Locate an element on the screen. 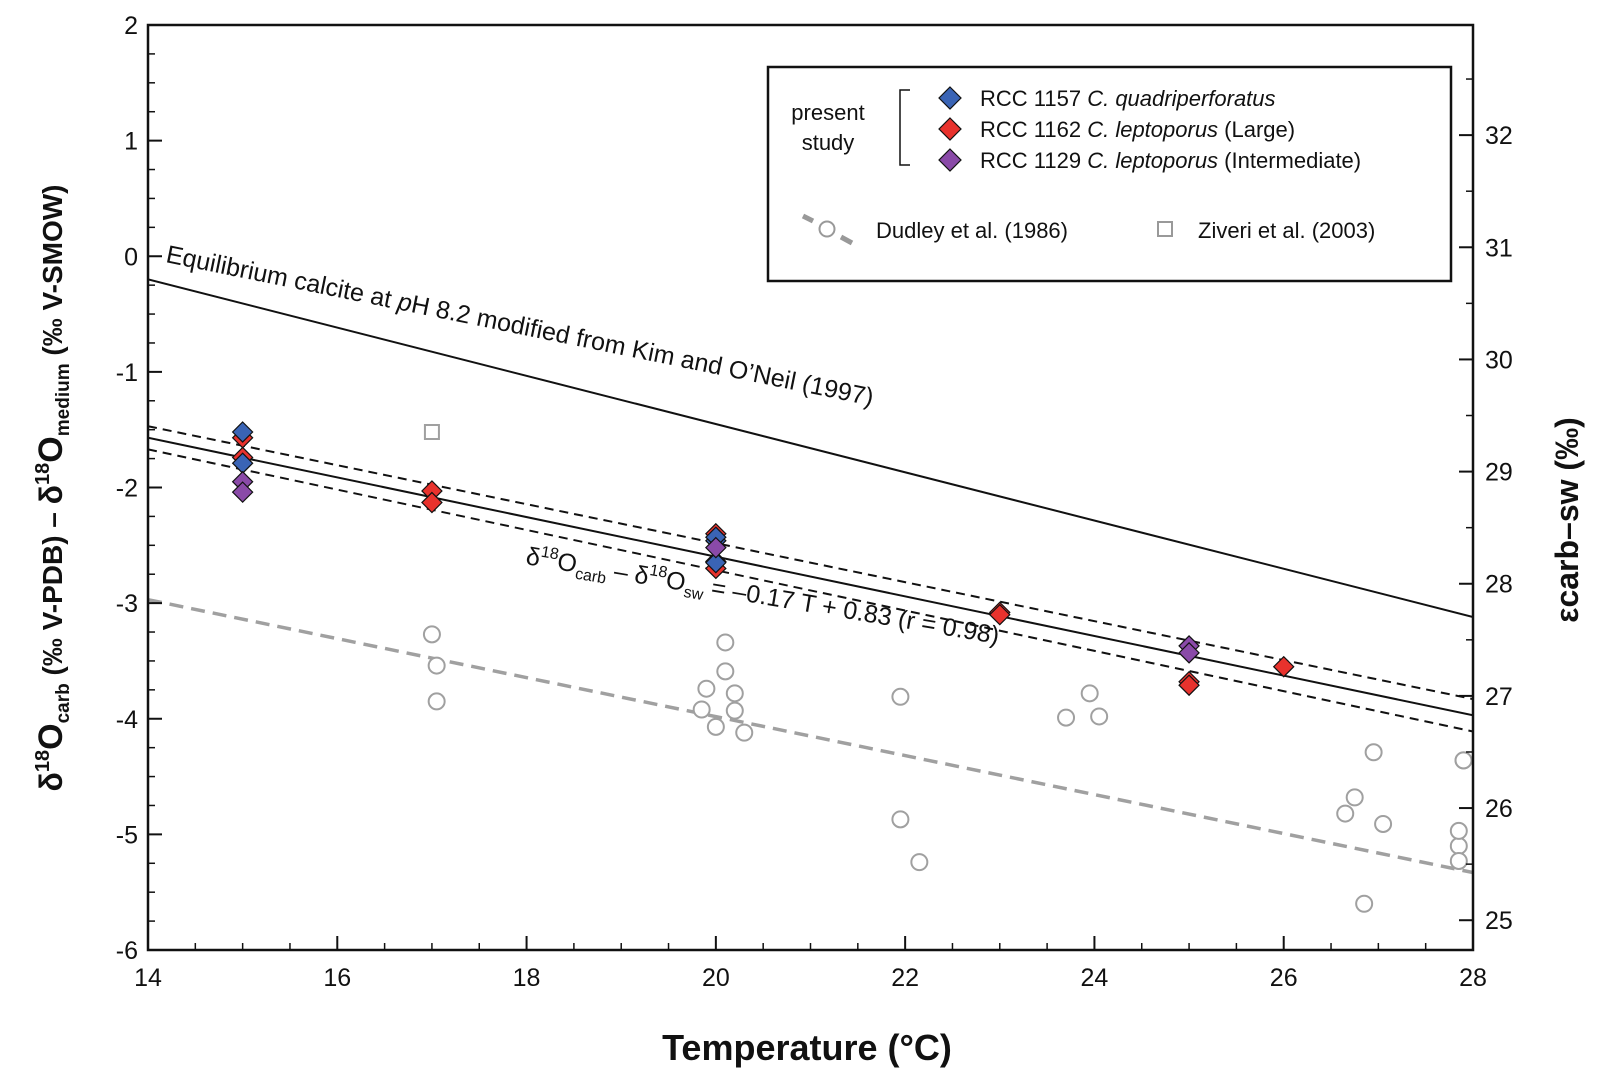 The height and width of the screenshot is (1076, 1610). y-right-tick-label: 32 is located at coordinates (1499, 136).